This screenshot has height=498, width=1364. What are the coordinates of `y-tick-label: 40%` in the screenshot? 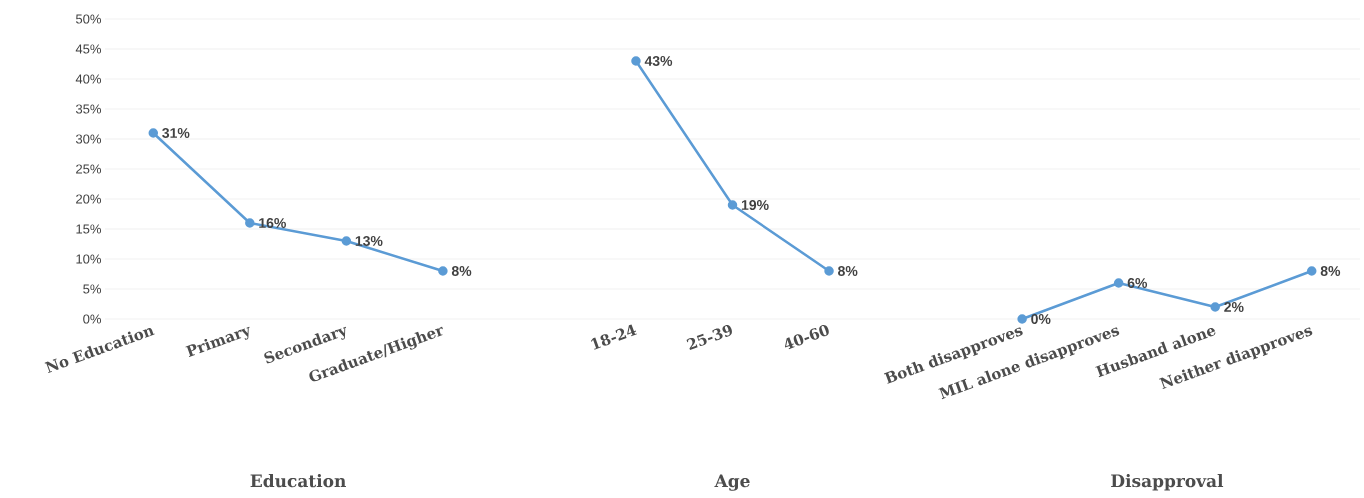 It's located at (88, 79).